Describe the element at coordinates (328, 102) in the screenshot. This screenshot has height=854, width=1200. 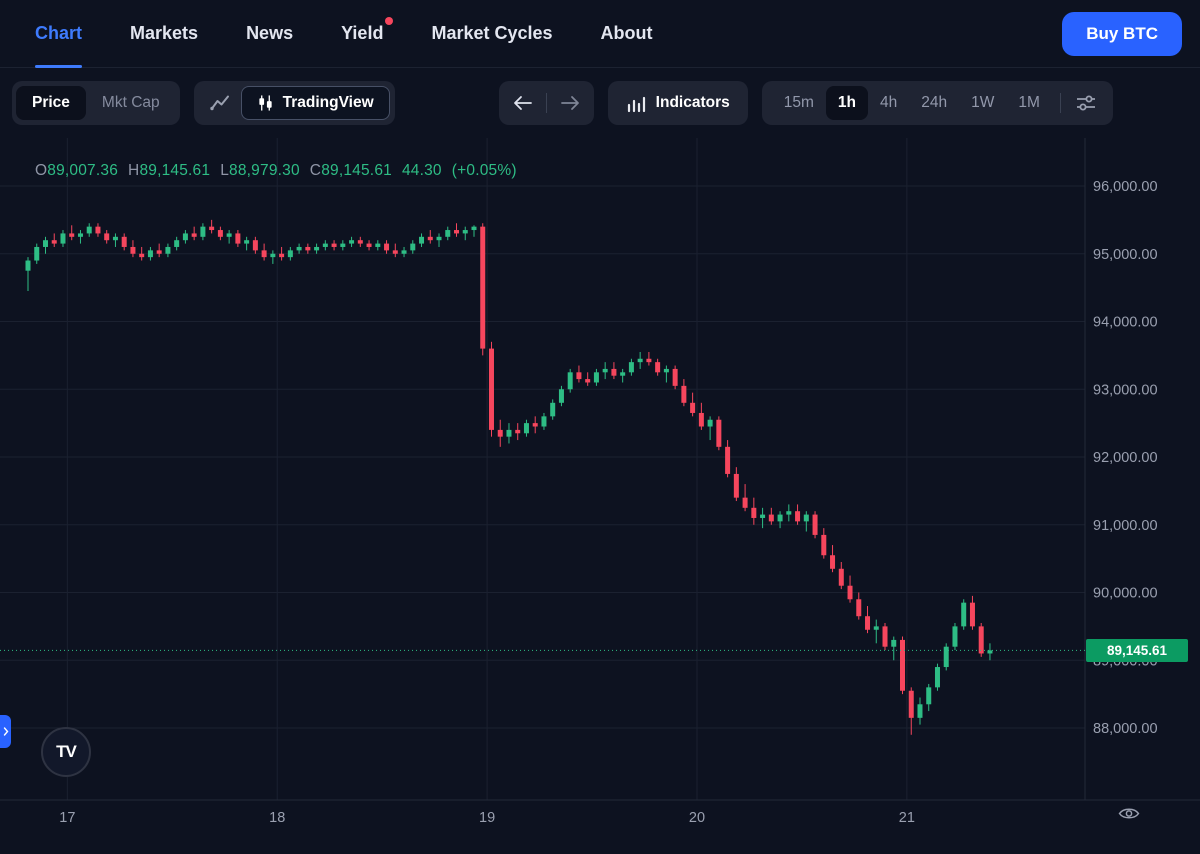
I see `tradingview-label: TradingView` at that location.